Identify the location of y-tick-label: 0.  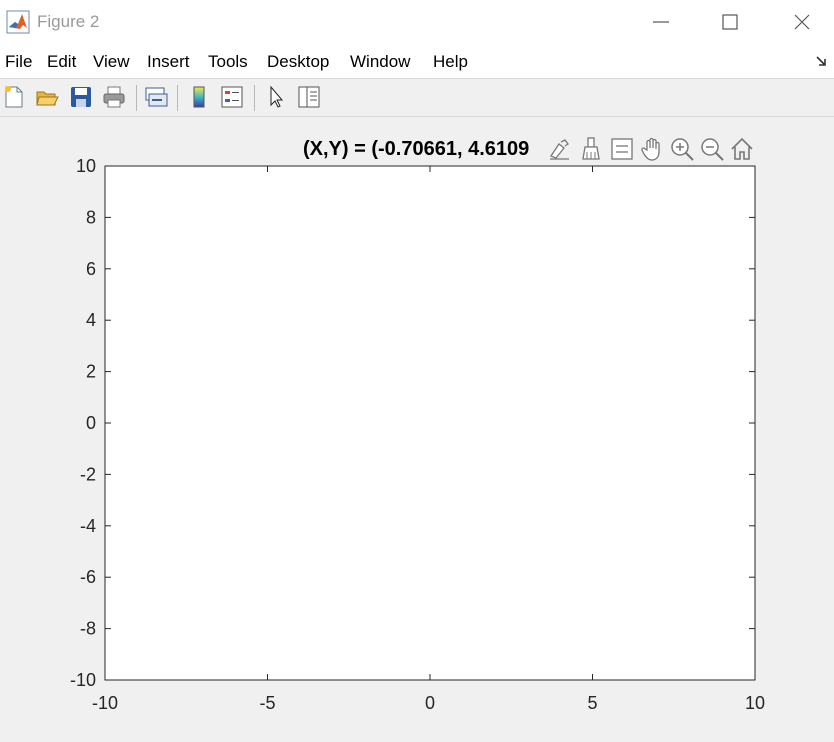
(91, 423).